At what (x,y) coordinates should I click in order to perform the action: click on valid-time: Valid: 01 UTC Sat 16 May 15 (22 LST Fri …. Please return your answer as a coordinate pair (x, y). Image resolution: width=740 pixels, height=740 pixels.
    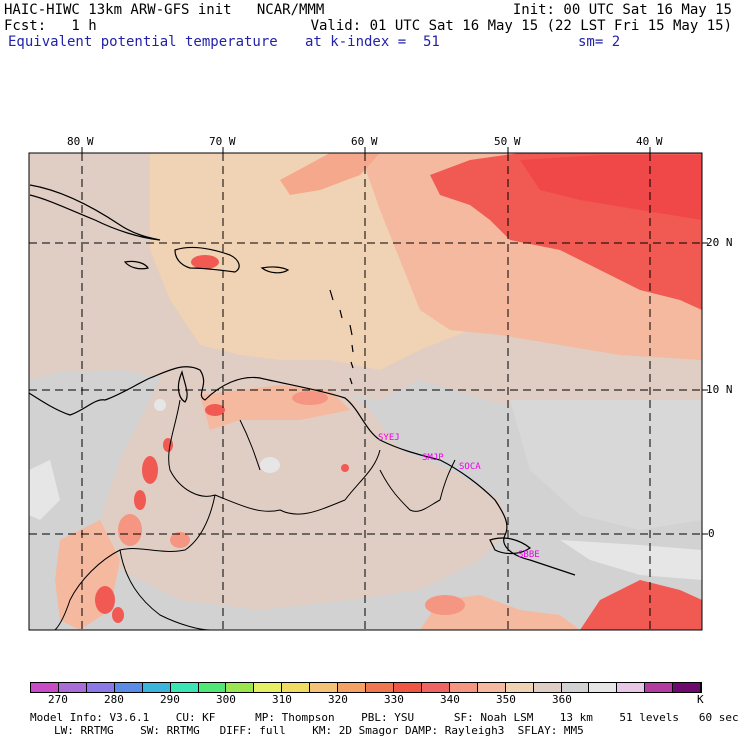
    Looking at the image, I should click on (521, 26).